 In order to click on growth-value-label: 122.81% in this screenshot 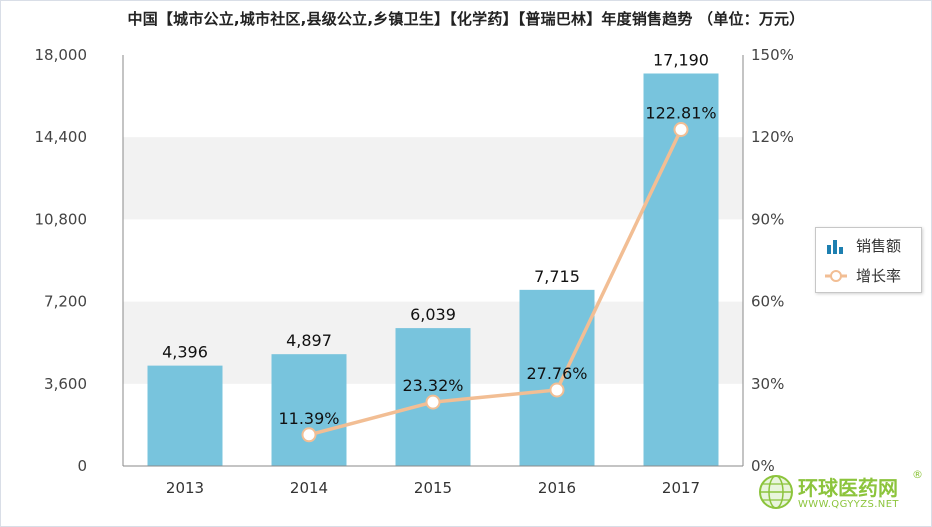, I will do `click(680, 113)`.